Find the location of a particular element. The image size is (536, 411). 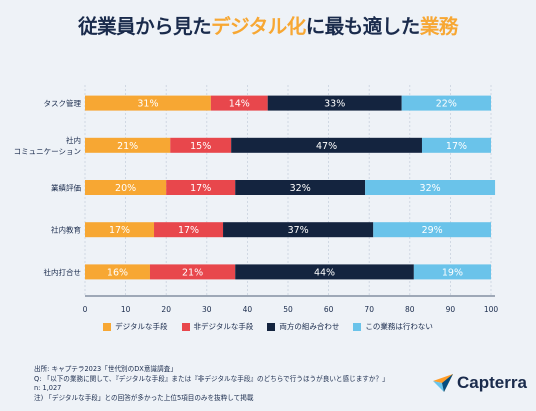

capterra-logo: Capterra is located at coordinates (480, 383).